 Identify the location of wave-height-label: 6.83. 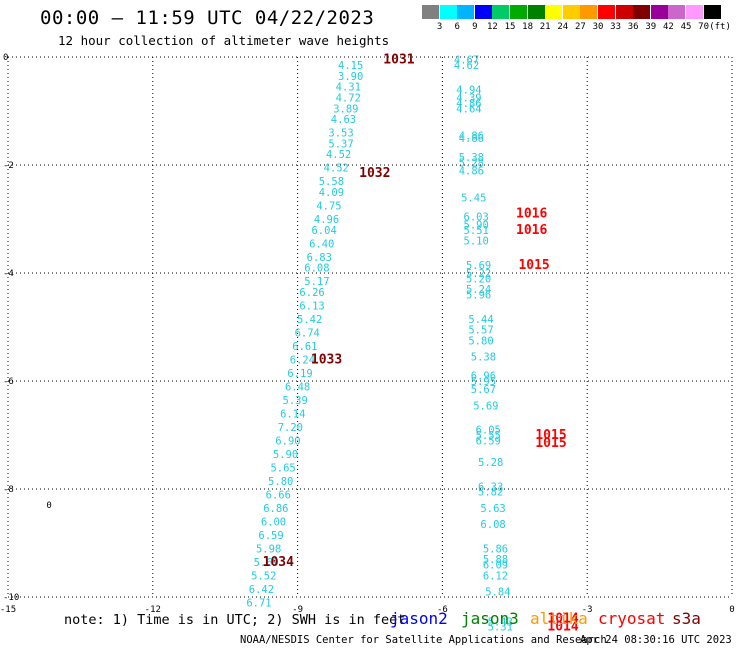
(319, 258).